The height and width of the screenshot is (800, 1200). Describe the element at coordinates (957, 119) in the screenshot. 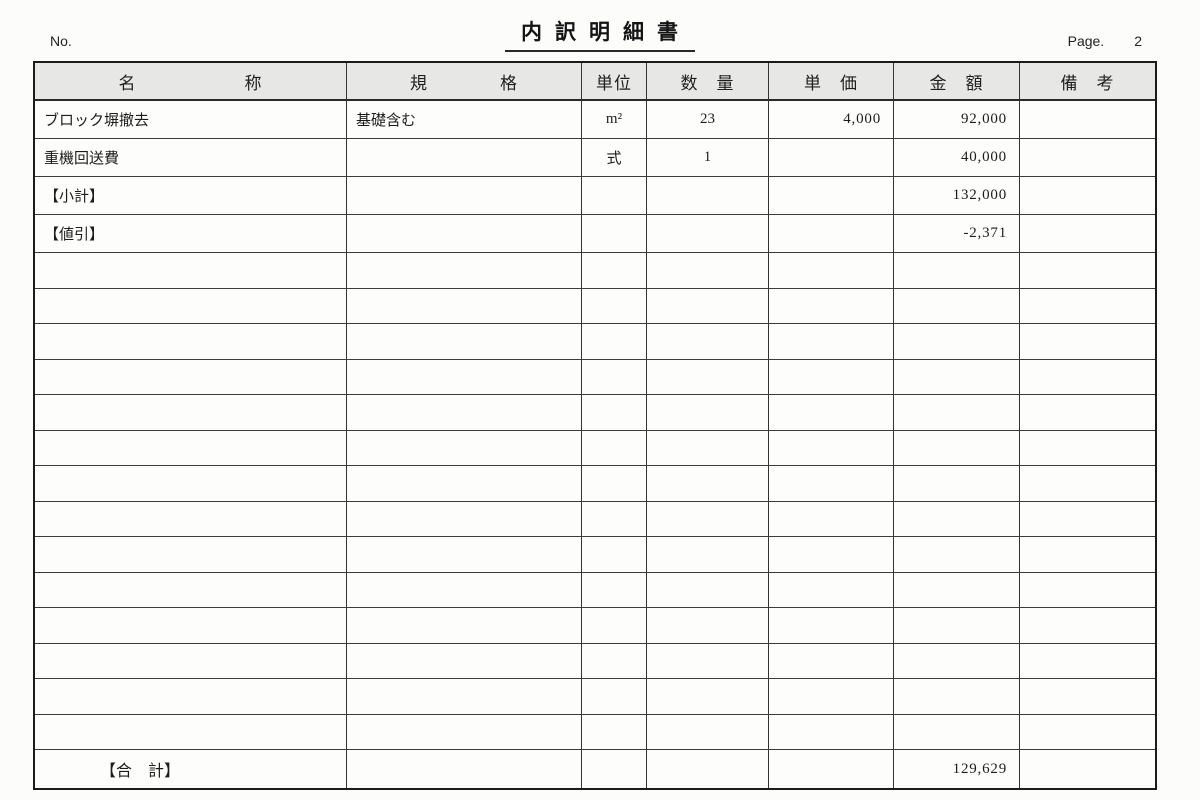

I see `cell-amount: 92,000` at that location.